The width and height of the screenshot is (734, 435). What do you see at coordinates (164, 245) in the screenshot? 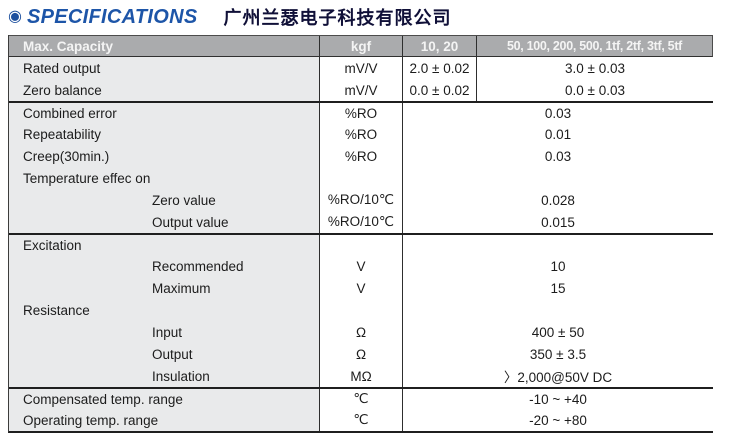
I see `spec-label-cell: Excitation` at bounding box center [164, 245].